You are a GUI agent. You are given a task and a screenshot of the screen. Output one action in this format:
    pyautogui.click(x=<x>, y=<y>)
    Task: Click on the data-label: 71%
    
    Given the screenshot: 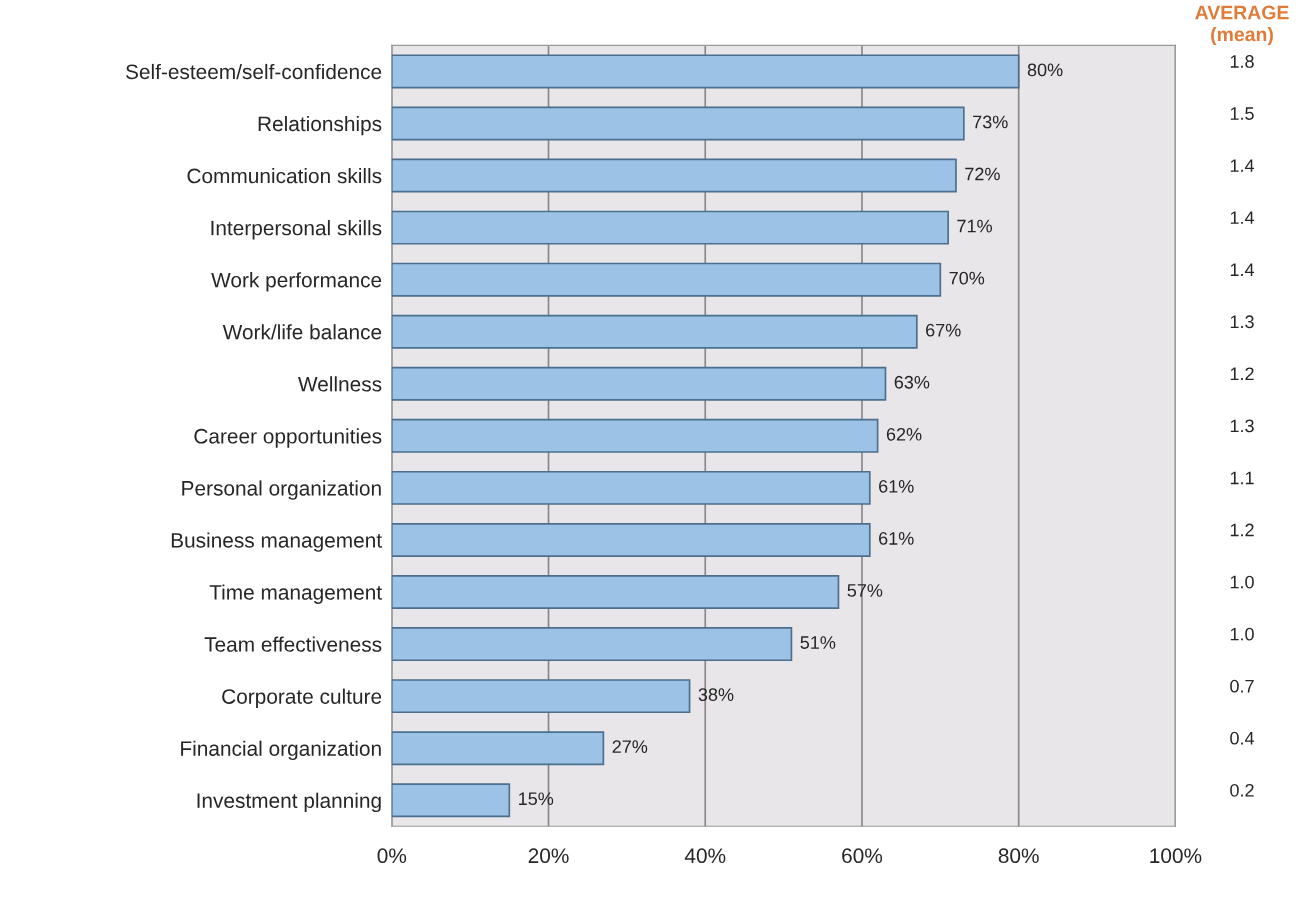 What is the action you would take?
    pyautogui.click(x=974, y=226)
    